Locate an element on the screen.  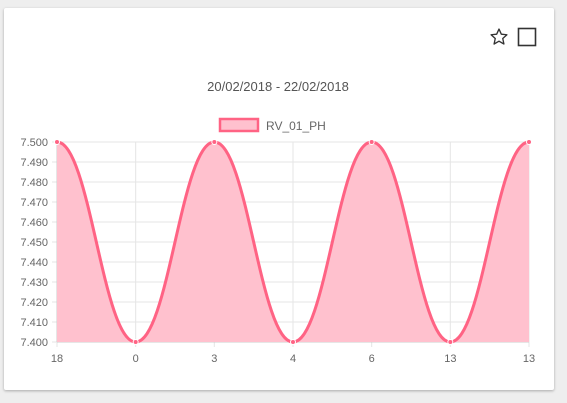
y-tick-label: 7.400 is located at coordinates (34, 343).